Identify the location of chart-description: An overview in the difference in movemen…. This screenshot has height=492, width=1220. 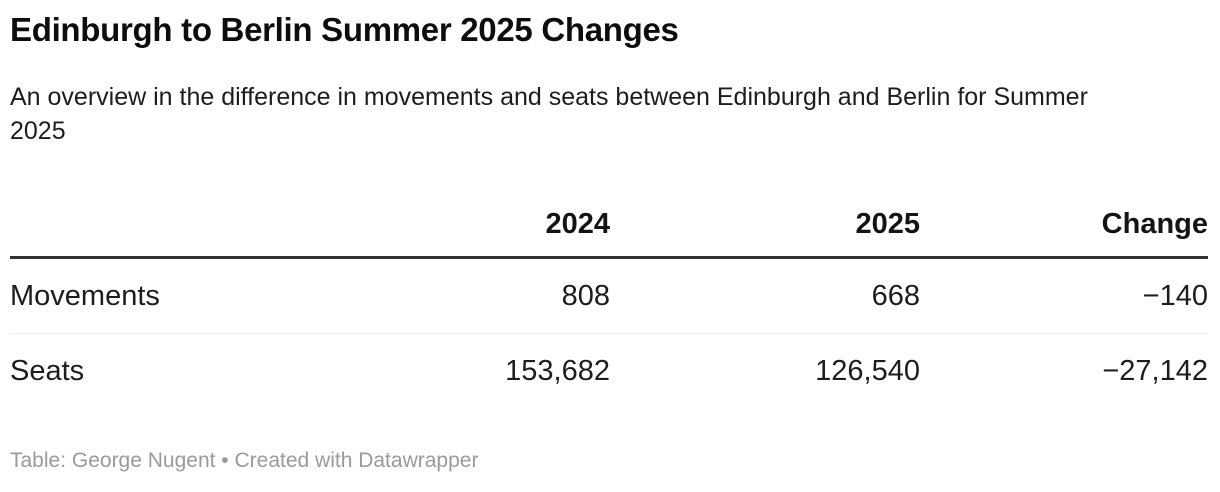
(549, 114).